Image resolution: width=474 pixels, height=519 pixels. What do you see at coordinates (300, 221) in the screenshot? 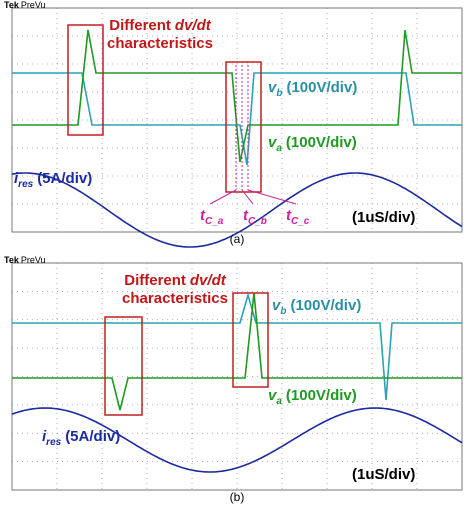
I see `marker-sub: C_c` at bounding box center [300, 221].